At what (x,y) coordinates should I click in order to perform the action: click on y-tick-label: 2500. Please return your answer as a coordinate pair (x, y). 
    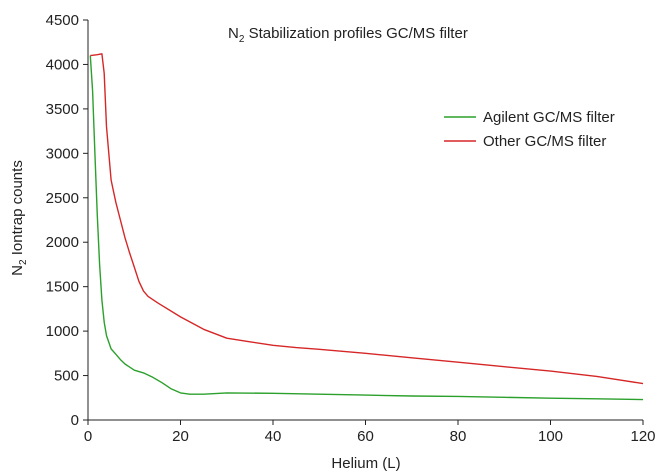
    Looking at the image, I should click on (62, 198).